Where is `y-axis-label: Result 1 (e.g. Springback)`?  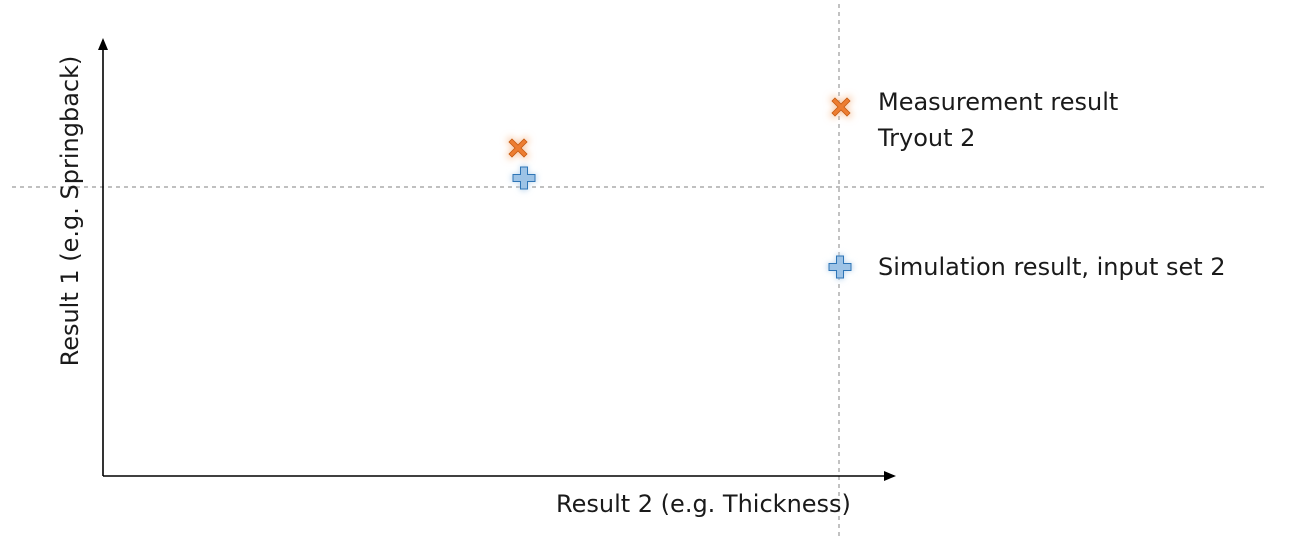
y-axis-label: Result 1 (e.g. Springback) is located at coordinates (70, 211).